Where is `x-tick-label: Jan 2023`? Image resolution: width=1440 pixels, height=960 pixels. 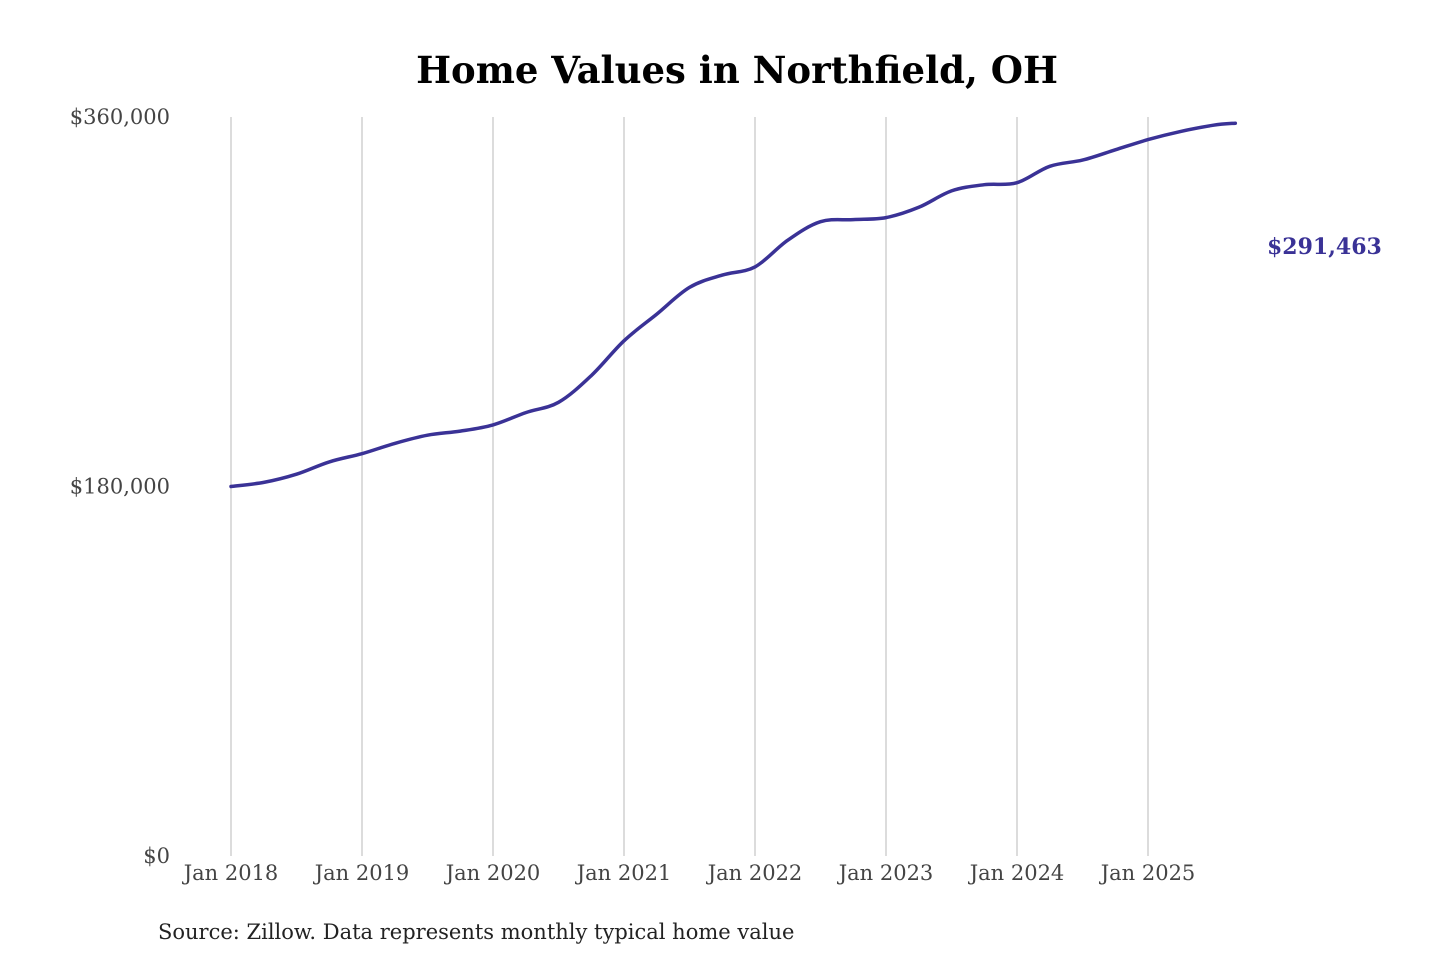
x-tick-label: Jan 2023 is located at coordinates (885, 873).